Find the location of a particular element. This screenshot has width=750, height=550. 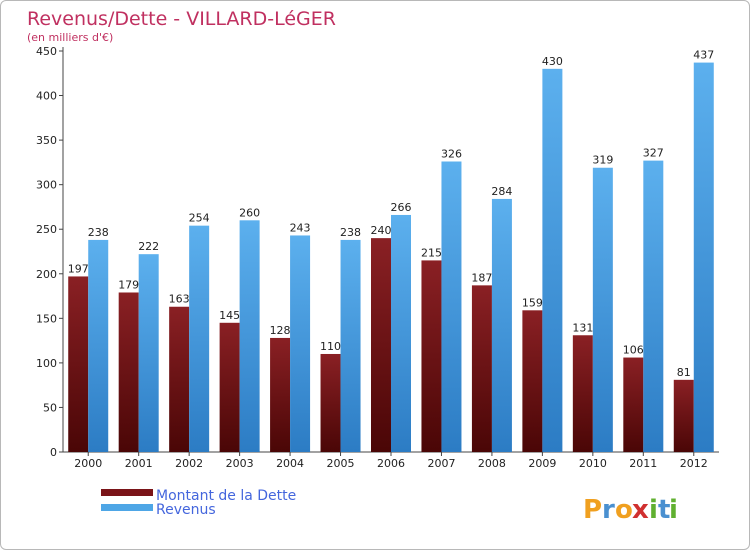

y-tick-label: 0 is located at coordinates (53, 452).